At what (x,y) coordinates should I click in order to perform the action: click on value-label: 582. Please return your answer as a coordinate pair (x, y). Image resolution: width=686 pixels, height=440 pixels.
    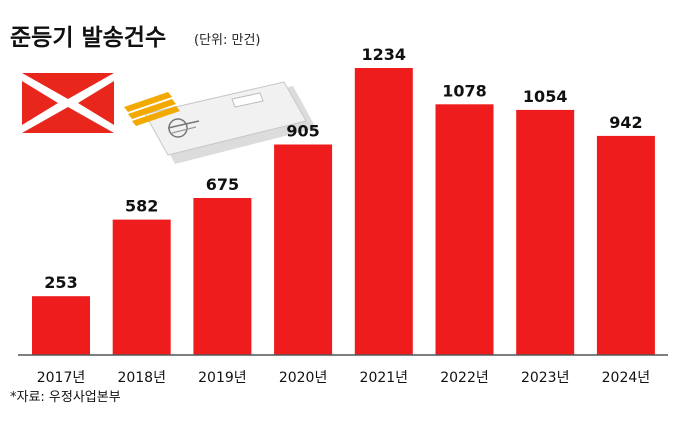
    Looking at the image, I should click on (141, 206).